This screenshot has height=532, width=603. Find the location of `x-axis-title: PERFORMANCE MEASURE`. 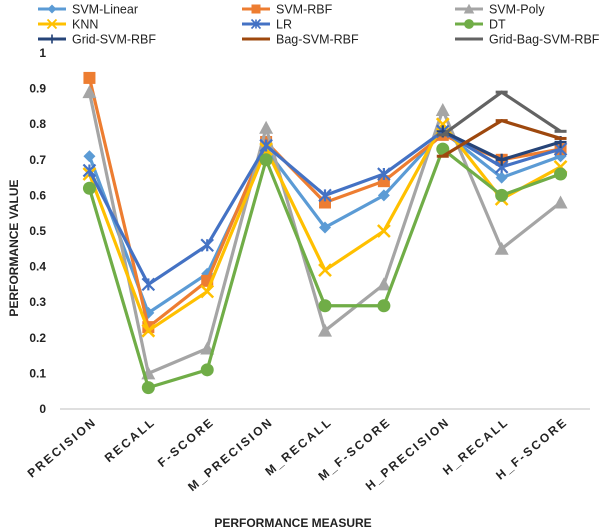

x-axis-title: PERFORMANCE MEASURE is located at coordinates (292, 523).